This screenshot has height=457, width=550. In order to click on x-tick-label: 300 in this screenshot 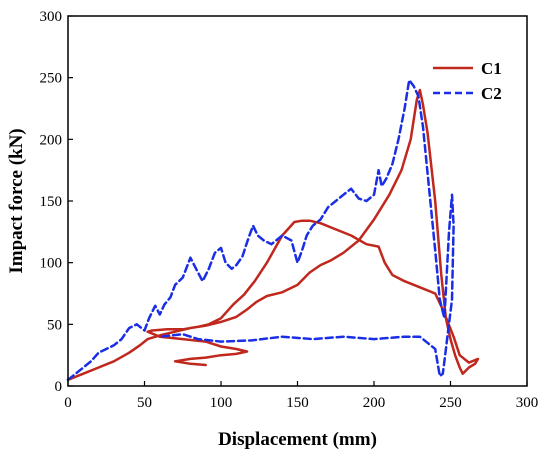, I will do `click(527, 403)`.